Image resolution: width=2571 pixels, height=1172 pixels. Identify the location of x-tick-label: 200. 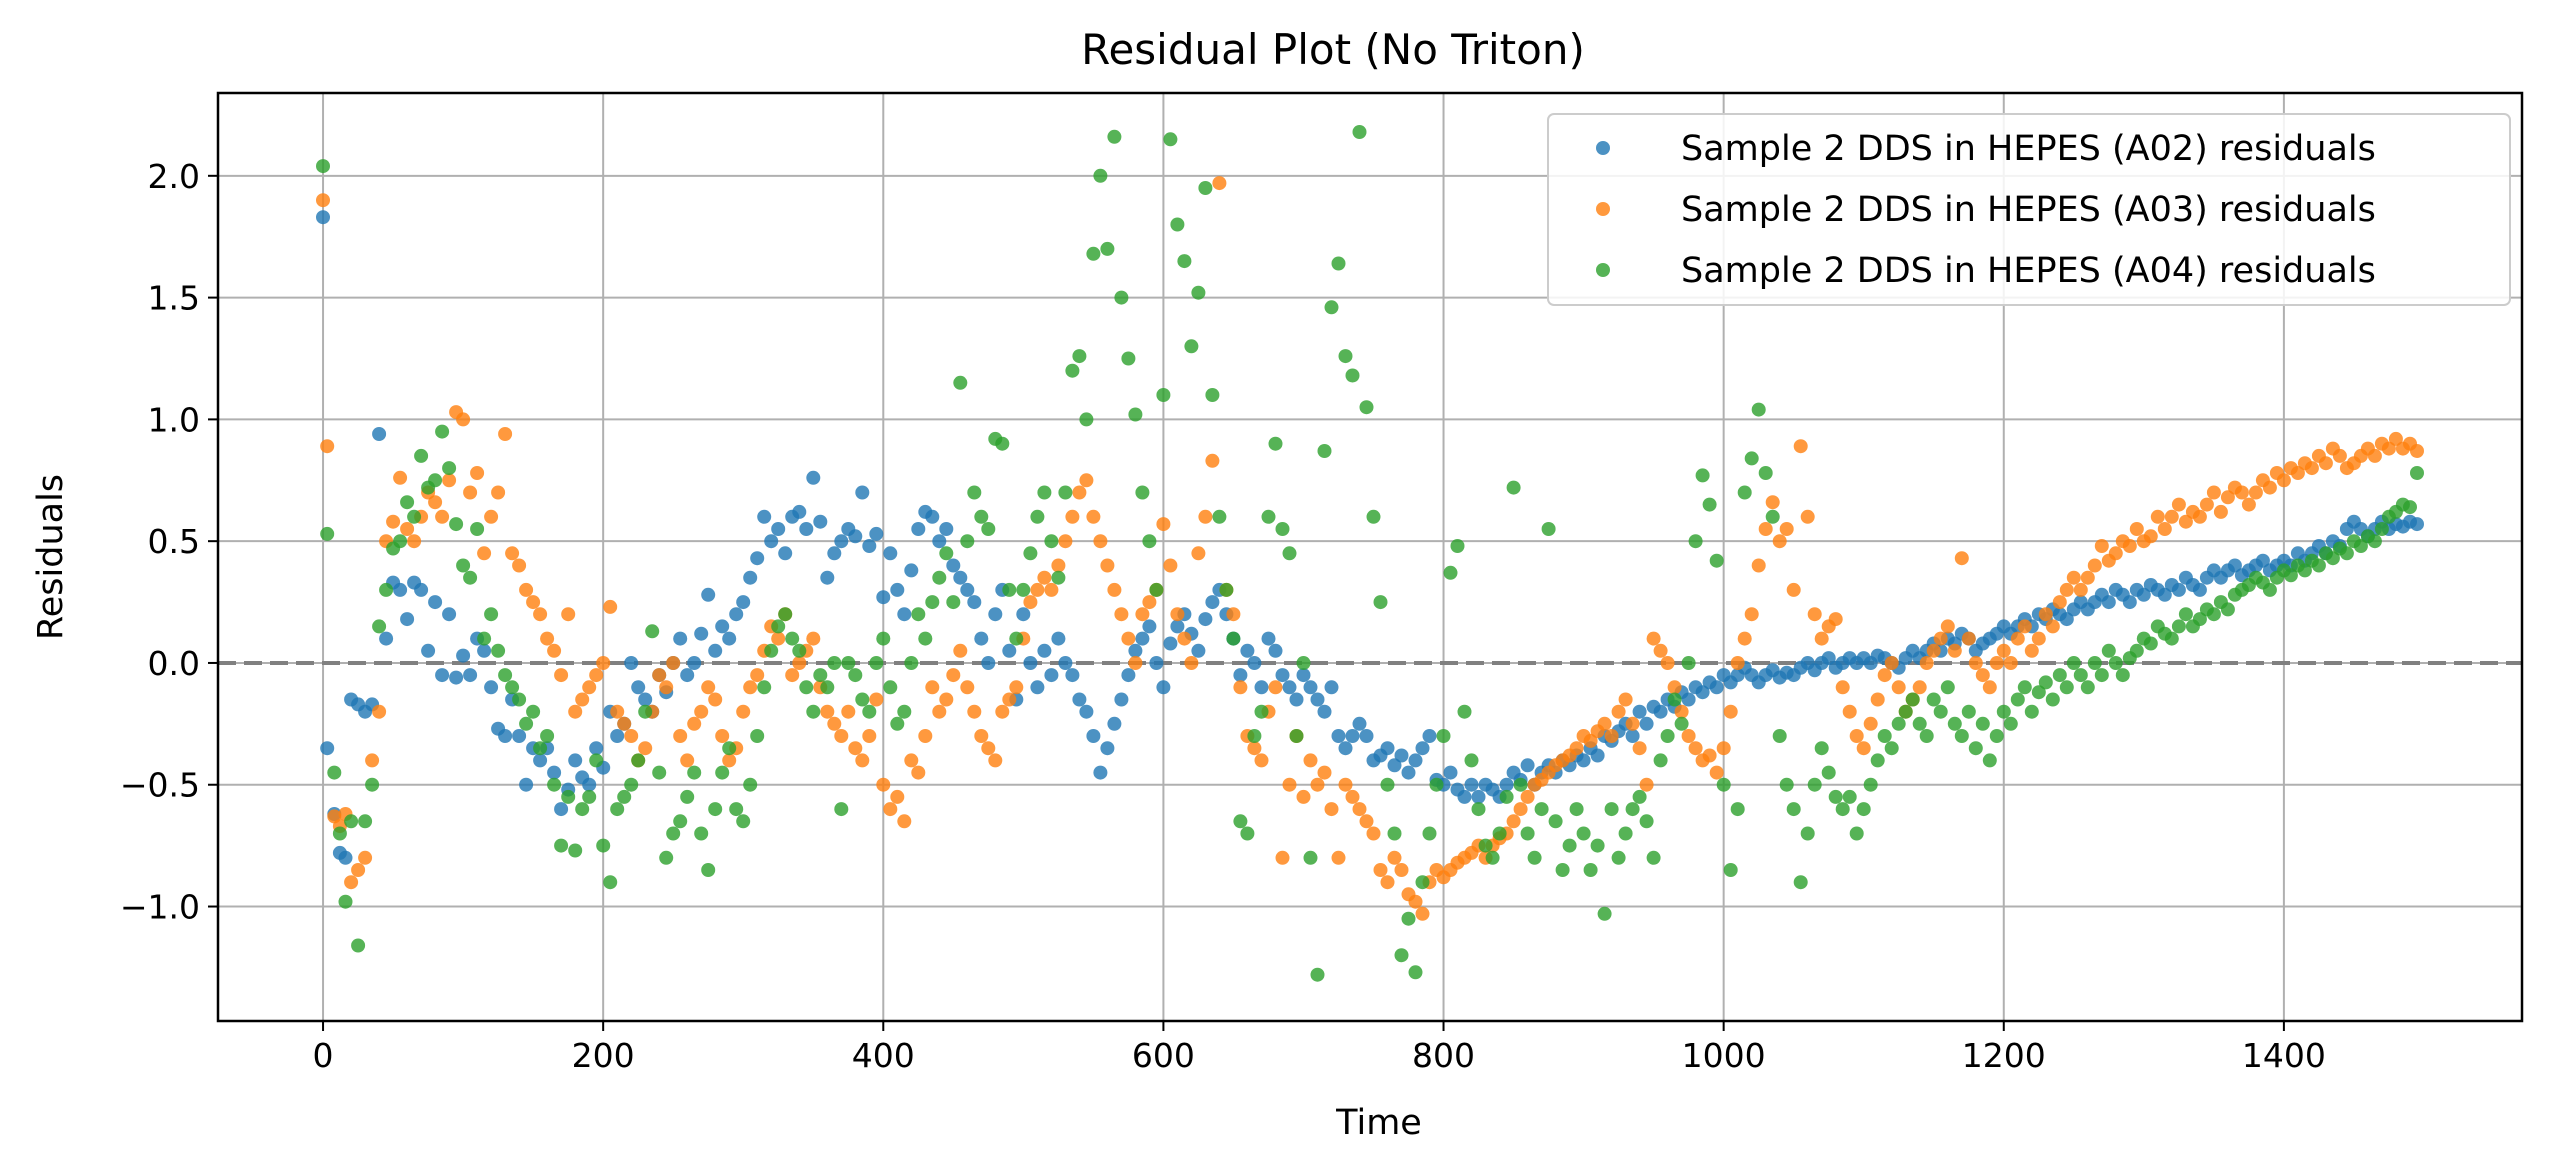
(603, 1055).